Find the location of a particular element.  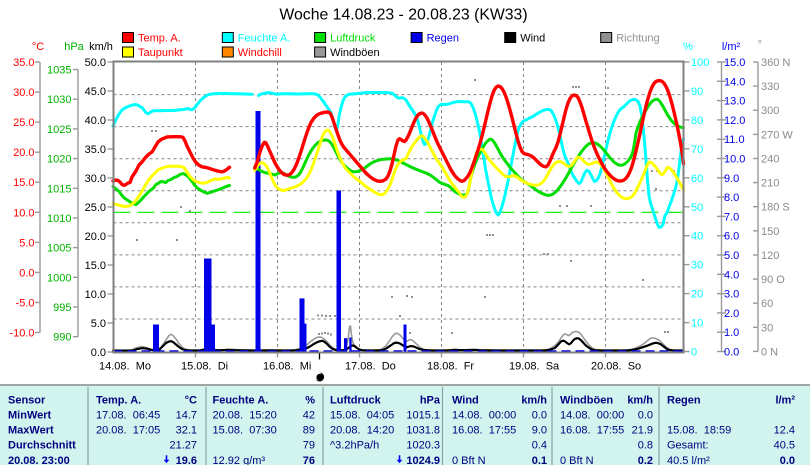

svg-text: 4.0 is located at coordinates (731, 275).